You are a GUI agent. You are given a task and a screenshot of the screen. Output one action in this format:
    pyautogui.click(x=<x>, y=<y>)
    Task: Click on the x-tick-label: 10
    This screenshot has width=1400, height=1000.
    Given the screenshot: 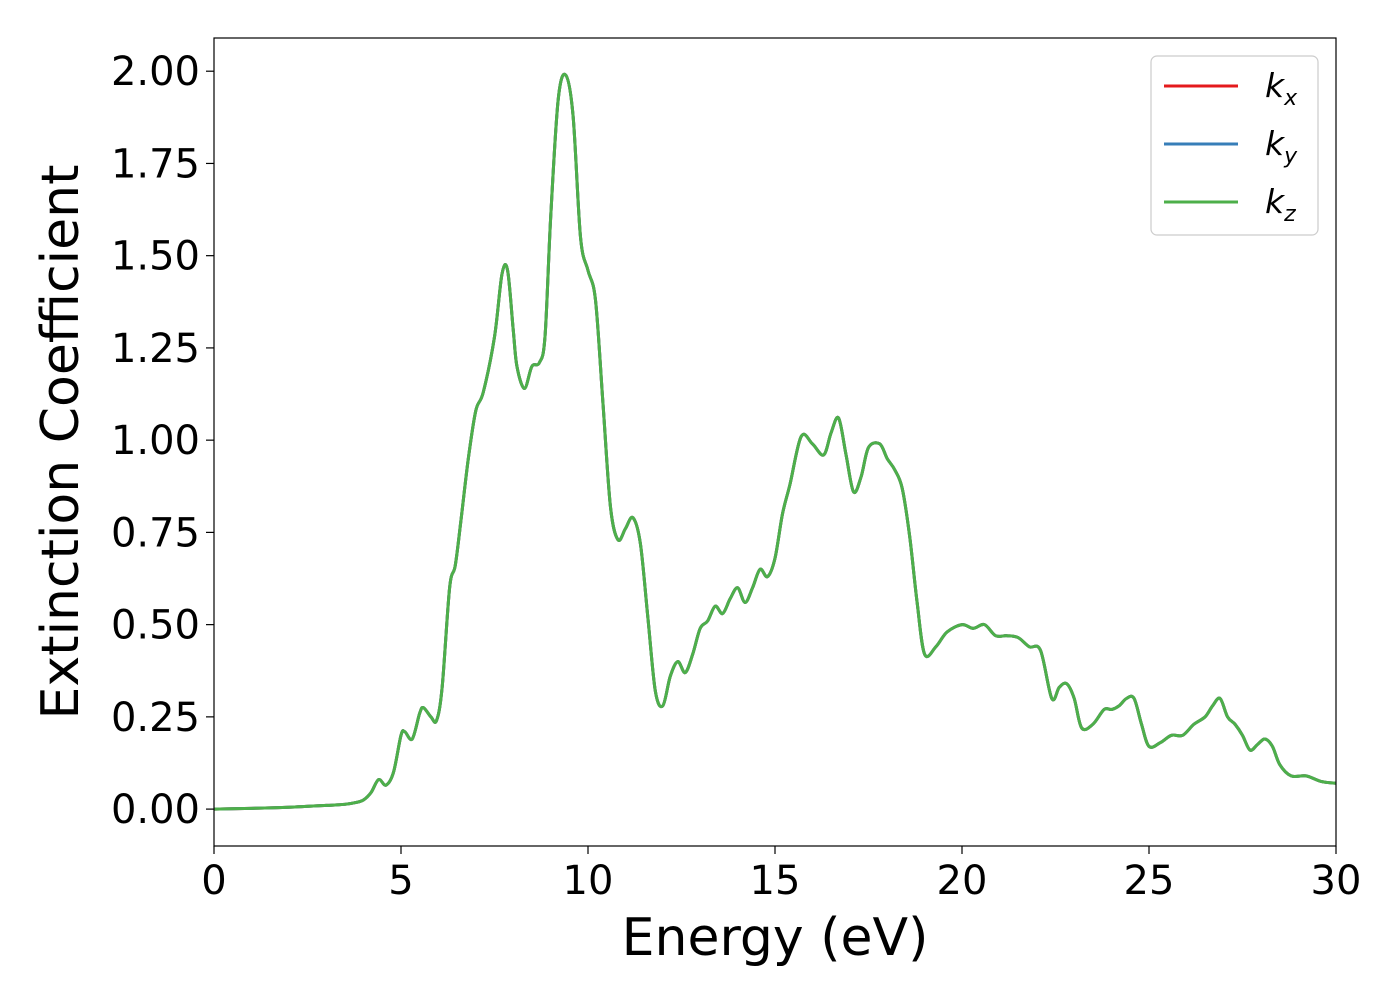 What is the action you would take?
    pyautogui.click(x=588, y=881)
    